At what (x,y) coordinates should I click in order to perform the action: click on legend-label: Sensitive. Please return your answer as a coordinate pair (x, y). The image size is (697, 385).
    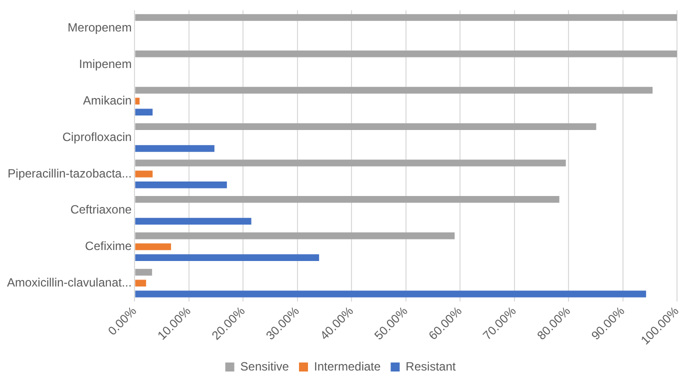
    Looking at the image, I should click on (265, 366).